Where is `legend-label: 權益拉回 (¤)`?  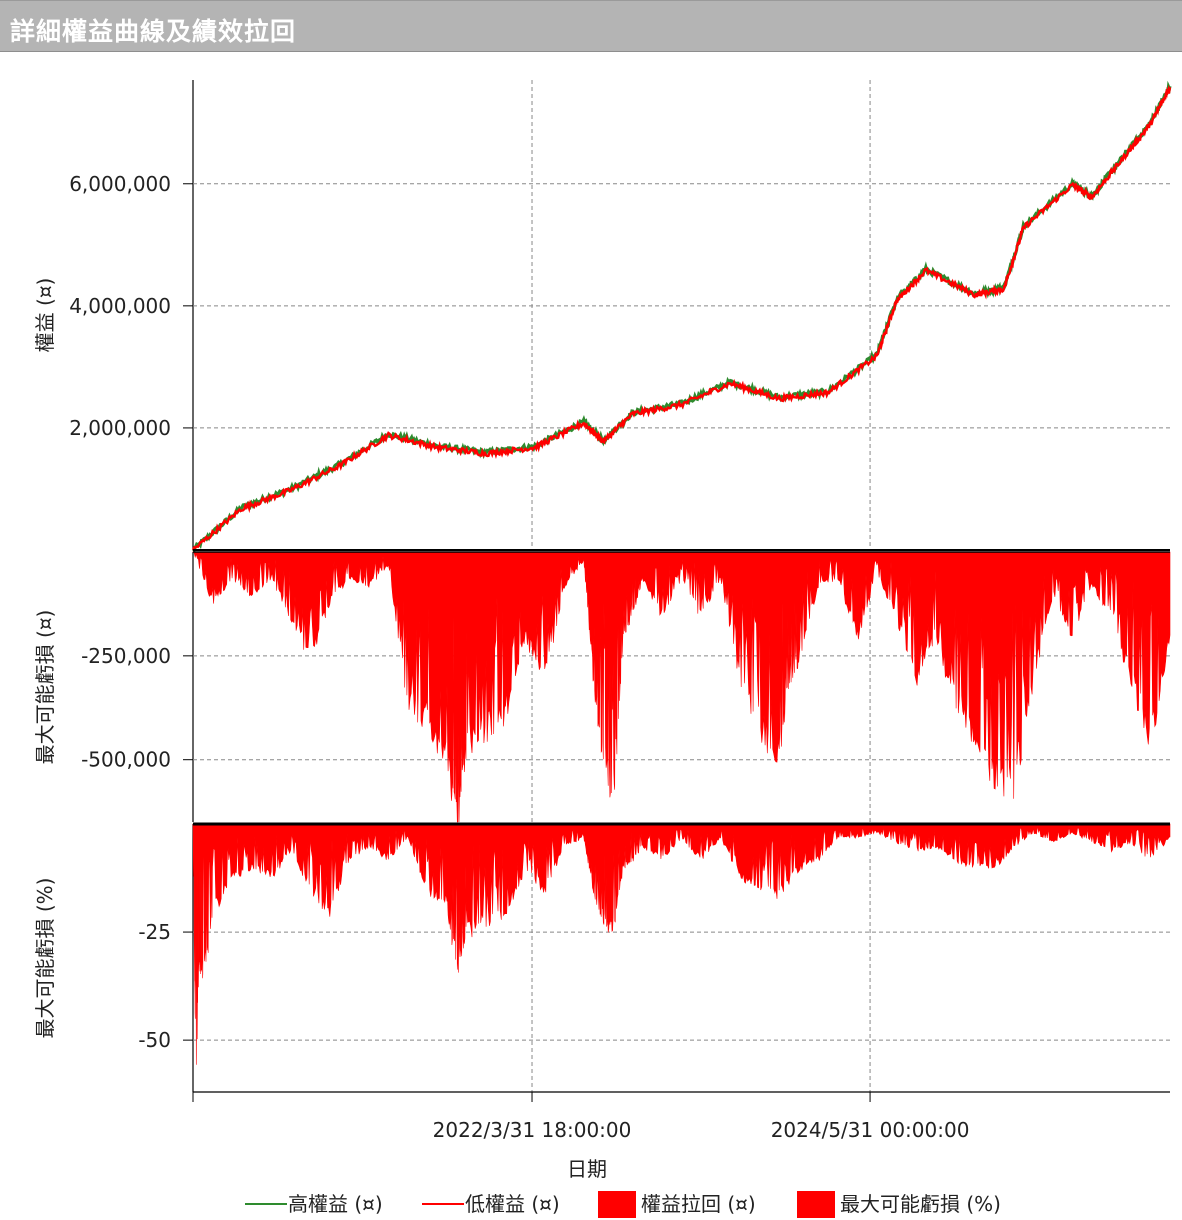
legend-label: 權益拉回 (¤) is located at coordinates (698, 1204).